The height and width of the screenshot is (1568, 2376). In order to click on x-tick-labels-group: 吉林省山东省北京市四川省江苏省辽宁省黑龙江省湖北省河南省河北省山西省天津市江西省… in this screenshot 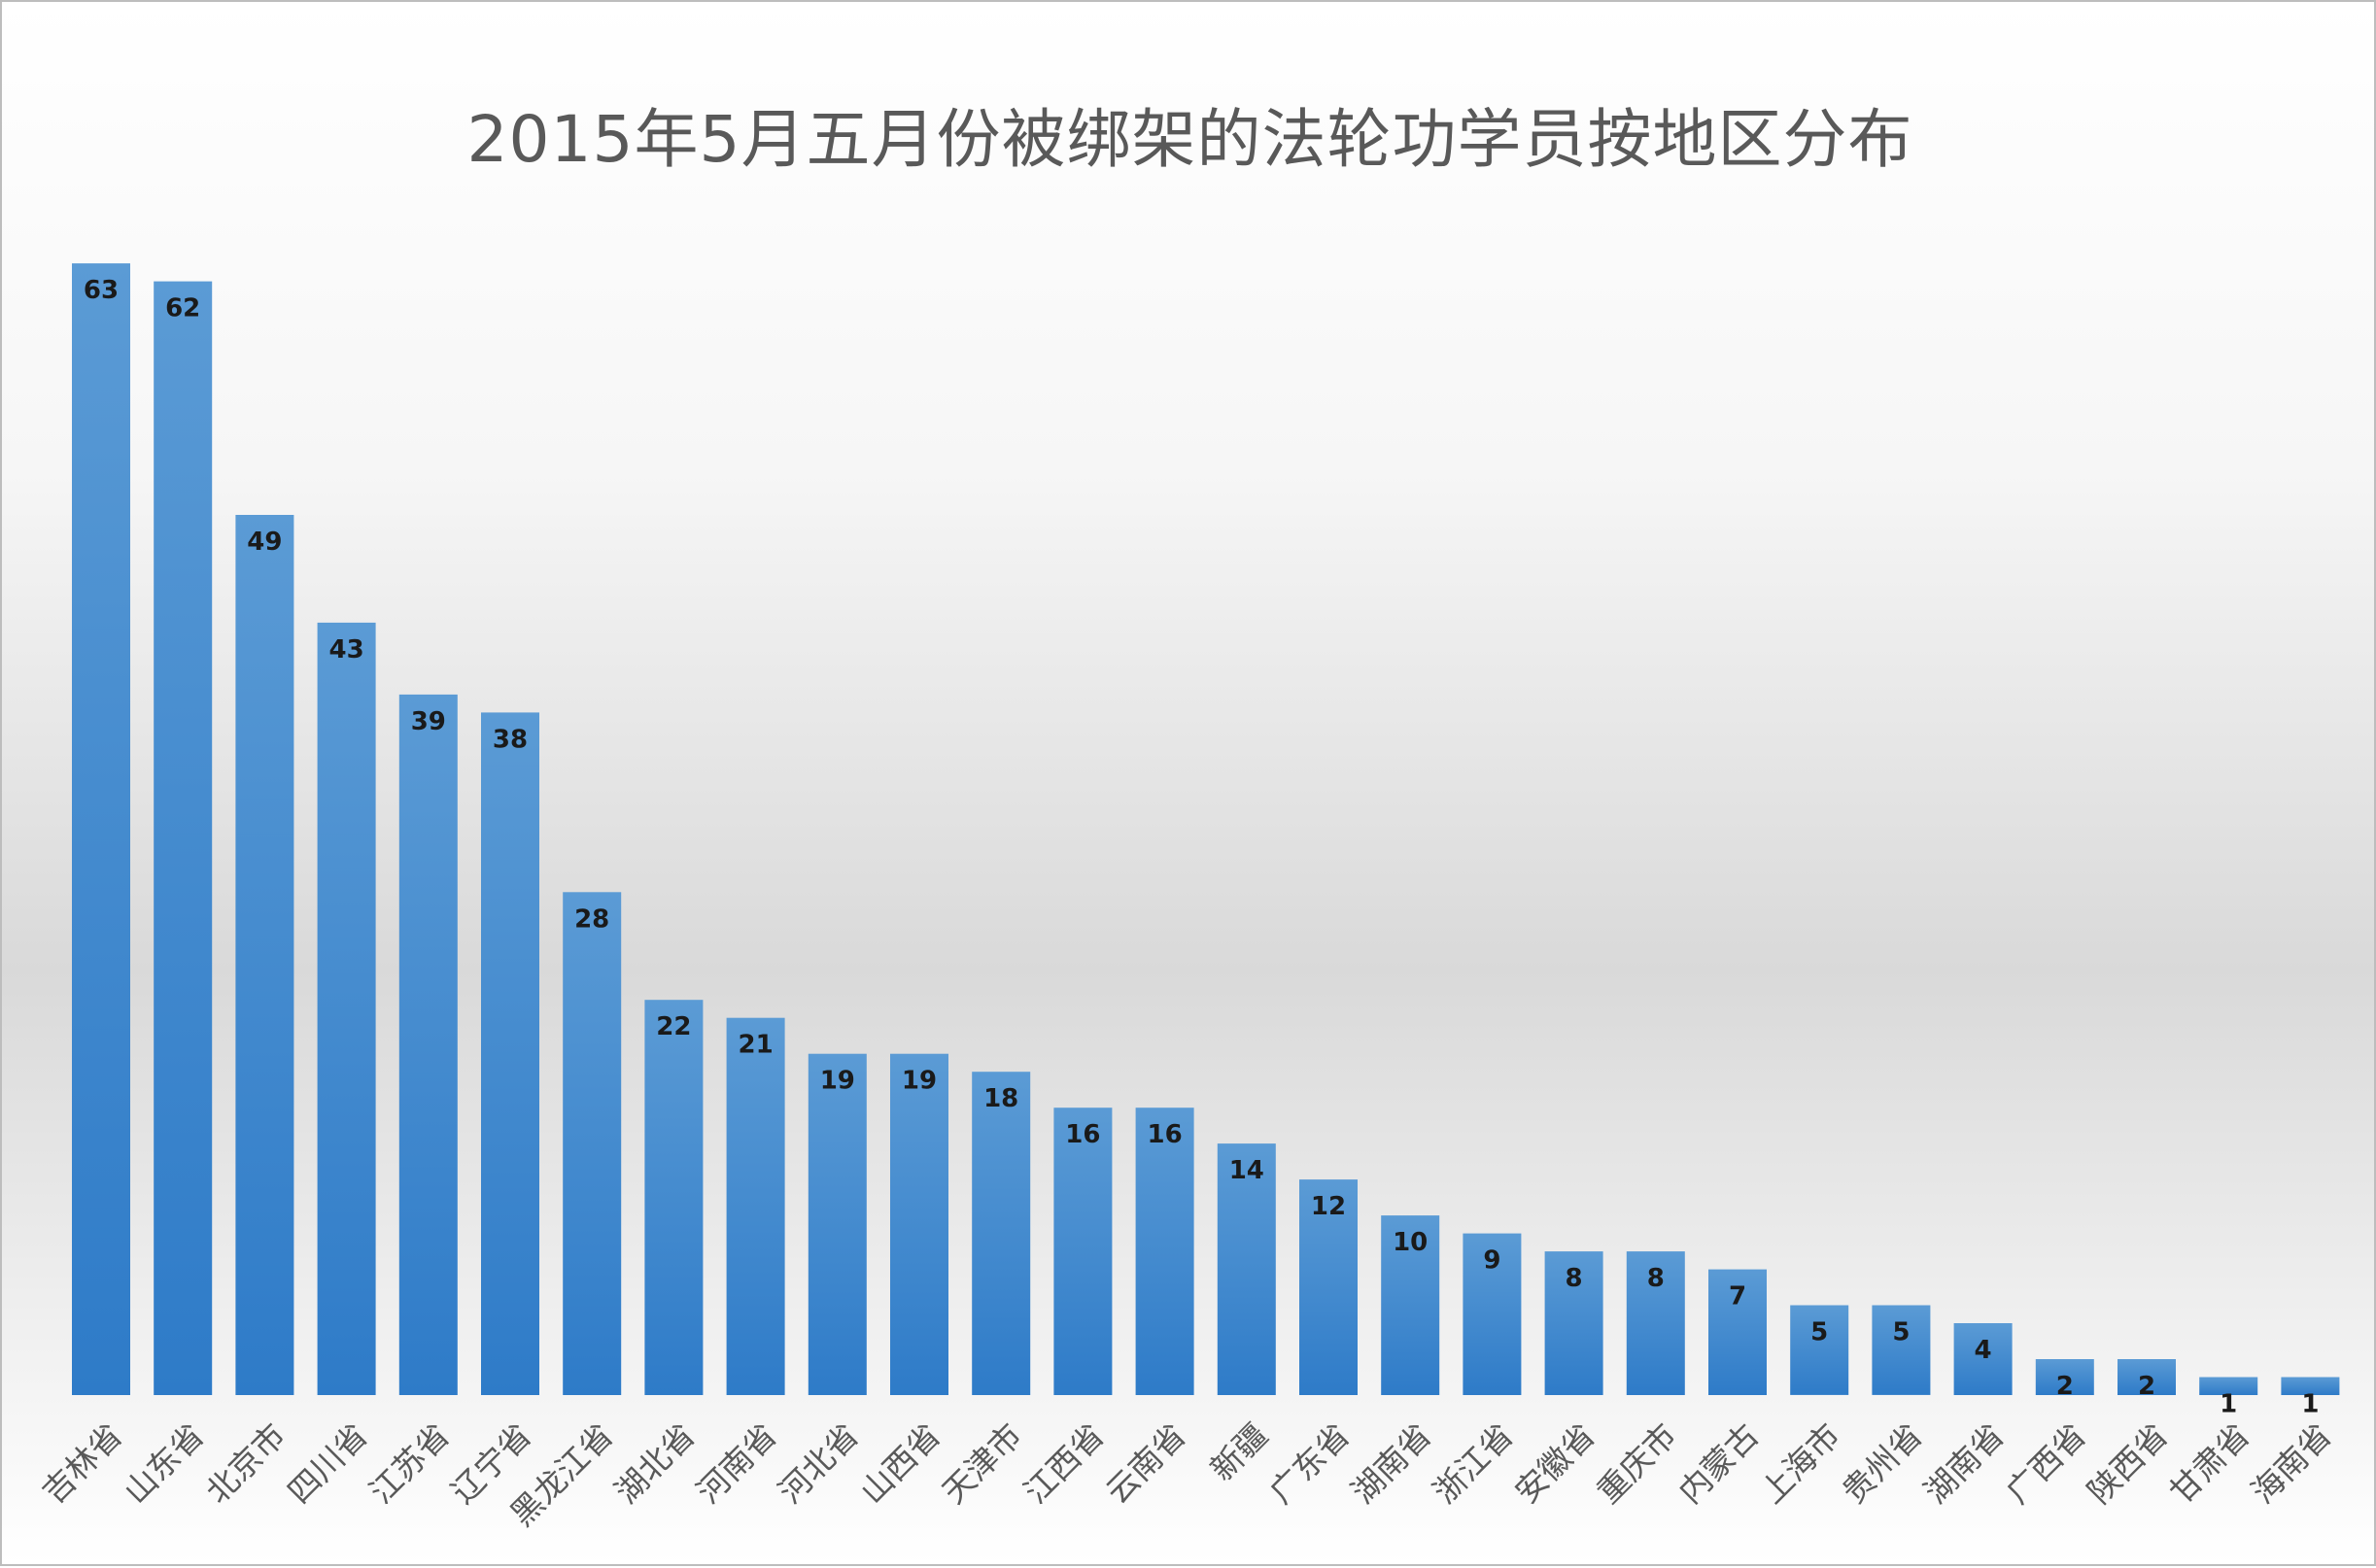, I will do `click(1187, 1475)`.